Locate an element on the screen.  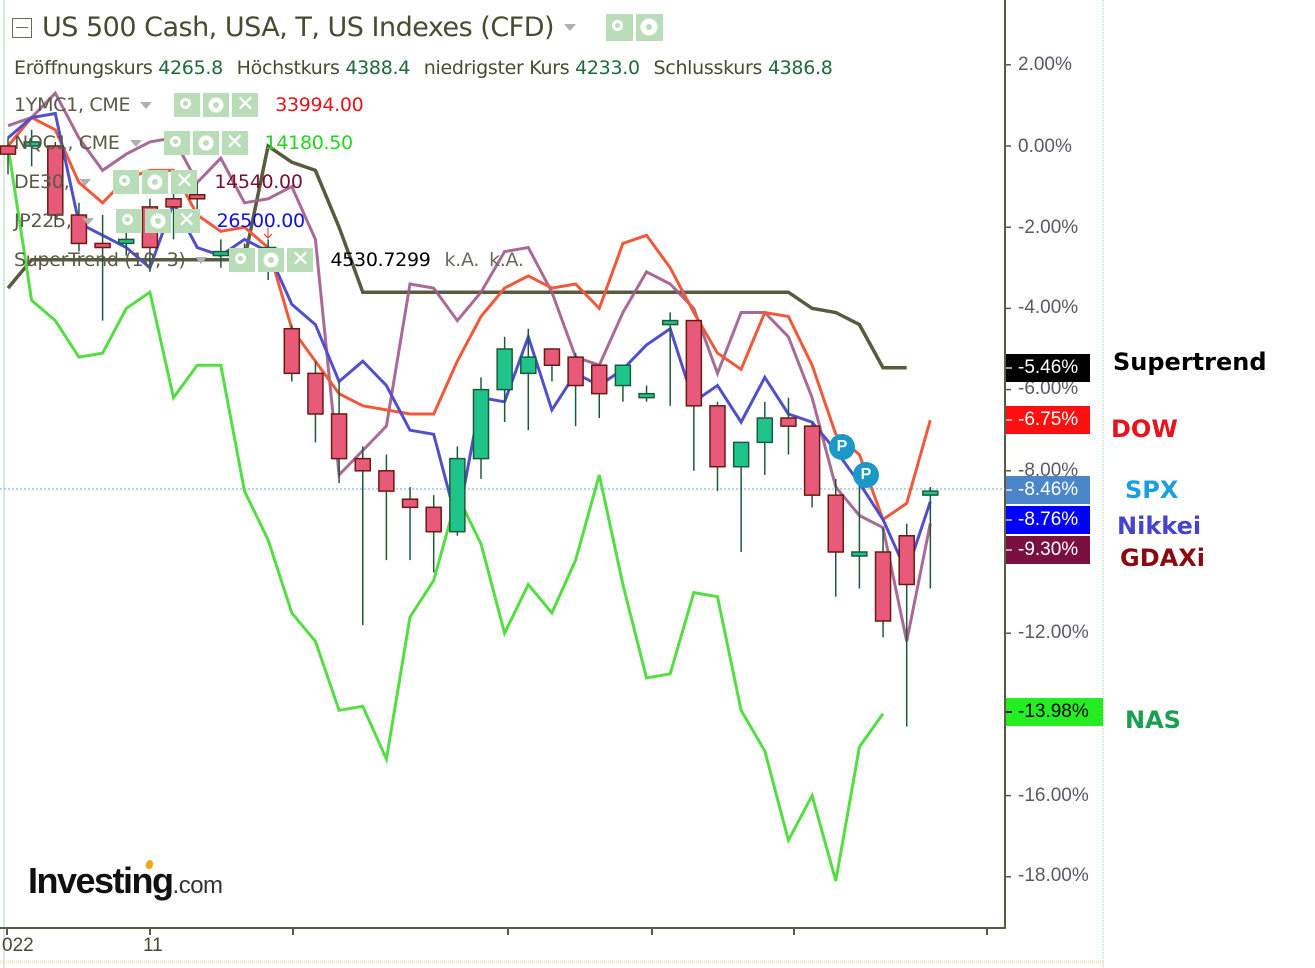
indicator-row-dow: 1YMC1, CME ✕ 33994.00 is located at coordinates (189, 105).